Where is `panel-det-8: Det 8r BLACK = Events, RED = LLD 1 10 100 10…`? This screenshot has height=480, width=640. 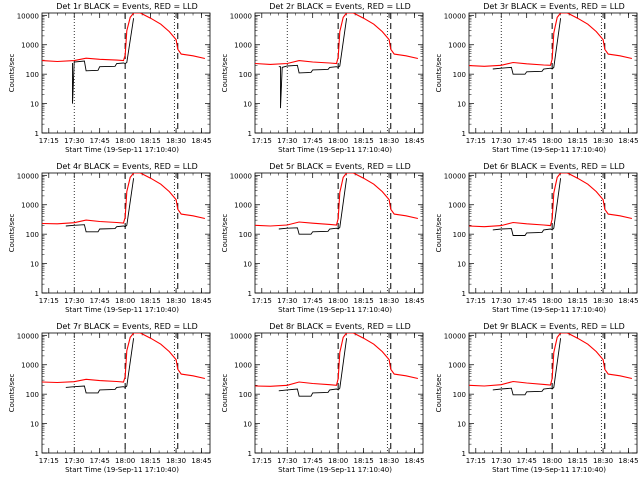
panel-det-8: Det 8r BLACK = Events, RED = LLD 1 10 100 10… is located at coordinates (323, 398).